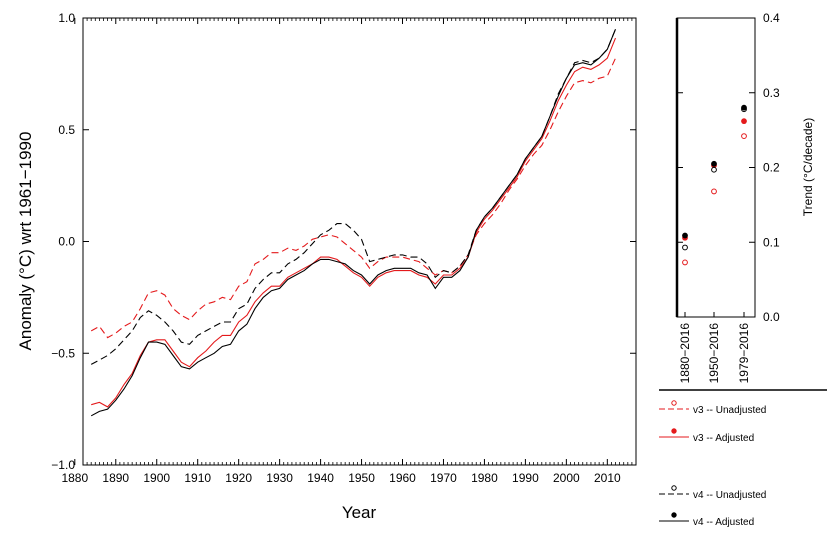 This screenshot has width=827, height=540. Describe the element at coordinates (771, 168) in the screenshot. I see `trend-y-tick-label: 0.2` at that location.